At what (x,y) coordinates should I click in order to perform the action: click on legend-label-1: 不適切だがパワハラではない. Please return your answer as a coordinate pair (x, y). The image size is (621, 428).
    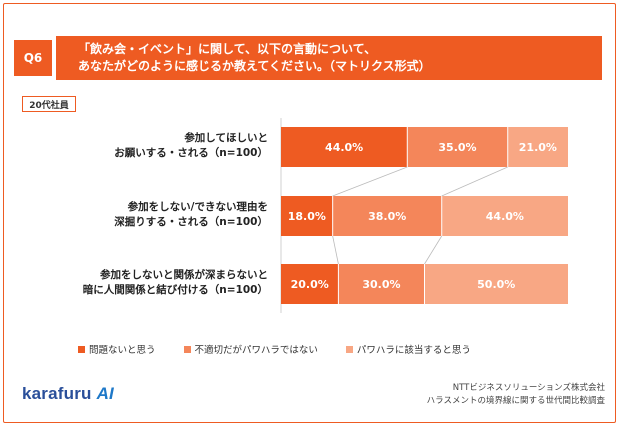
    Looking at the image, I should click on (256, 350).